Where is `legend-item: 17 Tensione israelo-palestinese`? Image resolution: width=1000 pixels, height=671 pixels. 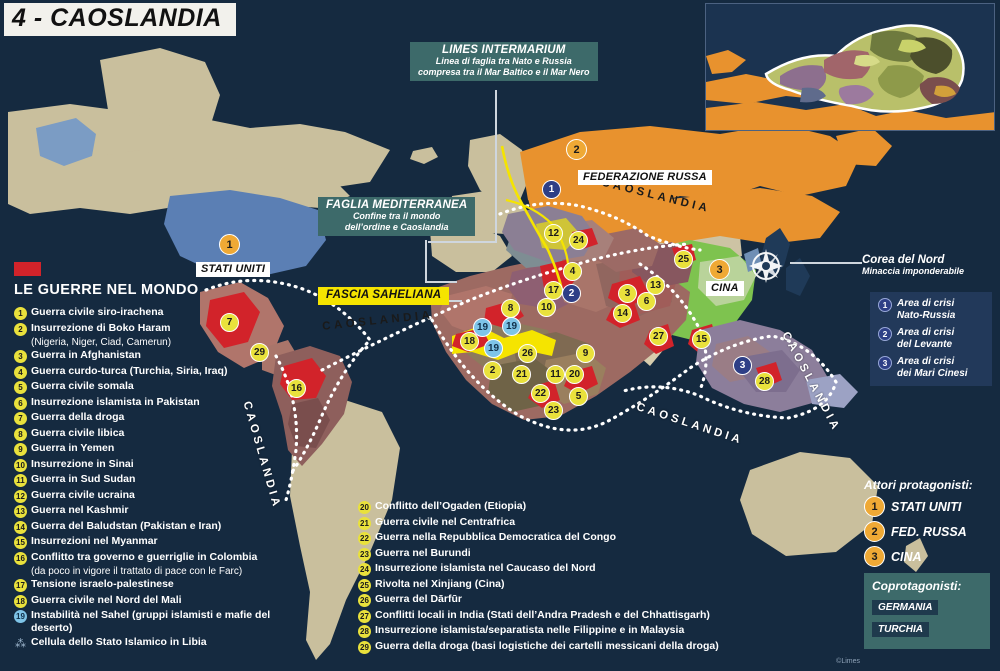 legend-item: 17 Tensione israelo-palestinese is located at coordinates (164, 585).